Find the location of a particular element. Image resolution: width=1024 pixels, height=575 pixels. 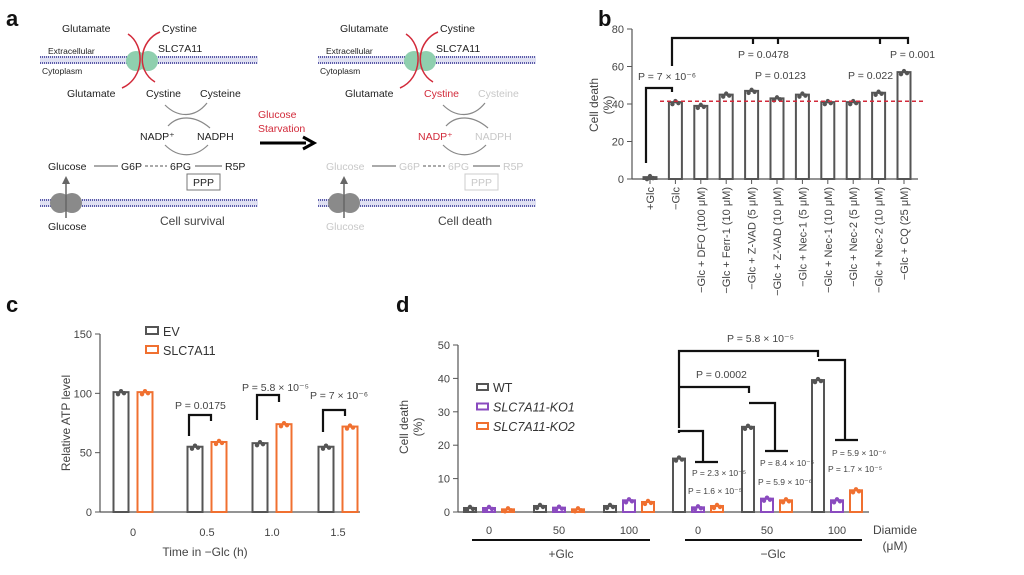

x-tick-label: −Glc + Ferr-1 (10 μM) is located at coordinates (727, 240).